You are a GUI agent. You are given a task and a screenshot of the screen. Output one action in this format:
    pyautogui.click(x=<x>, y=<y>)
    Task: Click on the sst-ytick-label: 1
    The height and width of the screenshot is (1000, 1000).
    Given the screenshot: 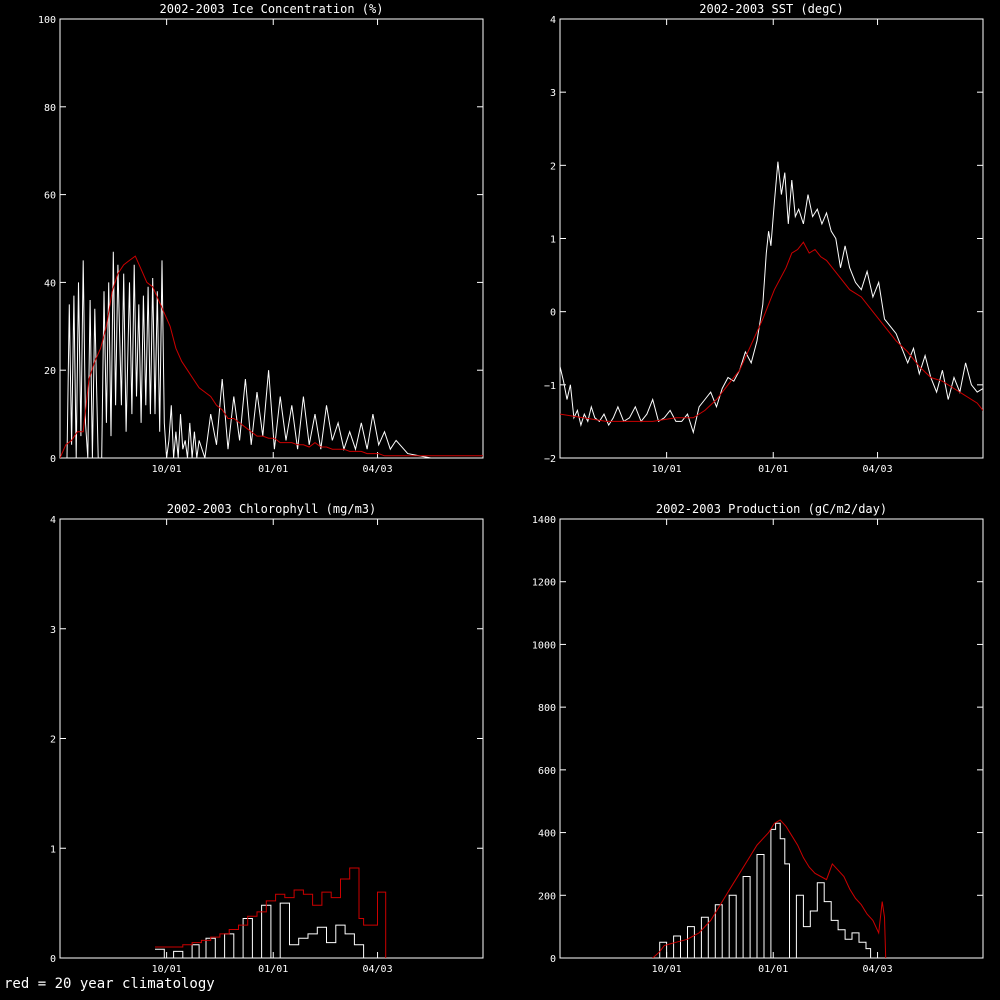 What is the action you would take?
    pyautogui.click(x=553, y=240)
    